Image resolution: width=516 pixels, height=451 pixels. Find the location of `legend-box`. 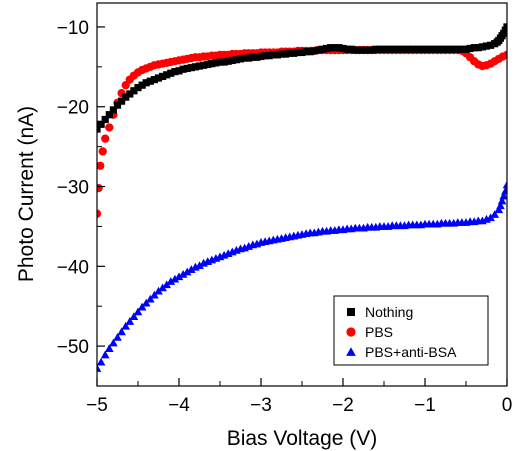

legend-box is located at coordinates (411, 330).